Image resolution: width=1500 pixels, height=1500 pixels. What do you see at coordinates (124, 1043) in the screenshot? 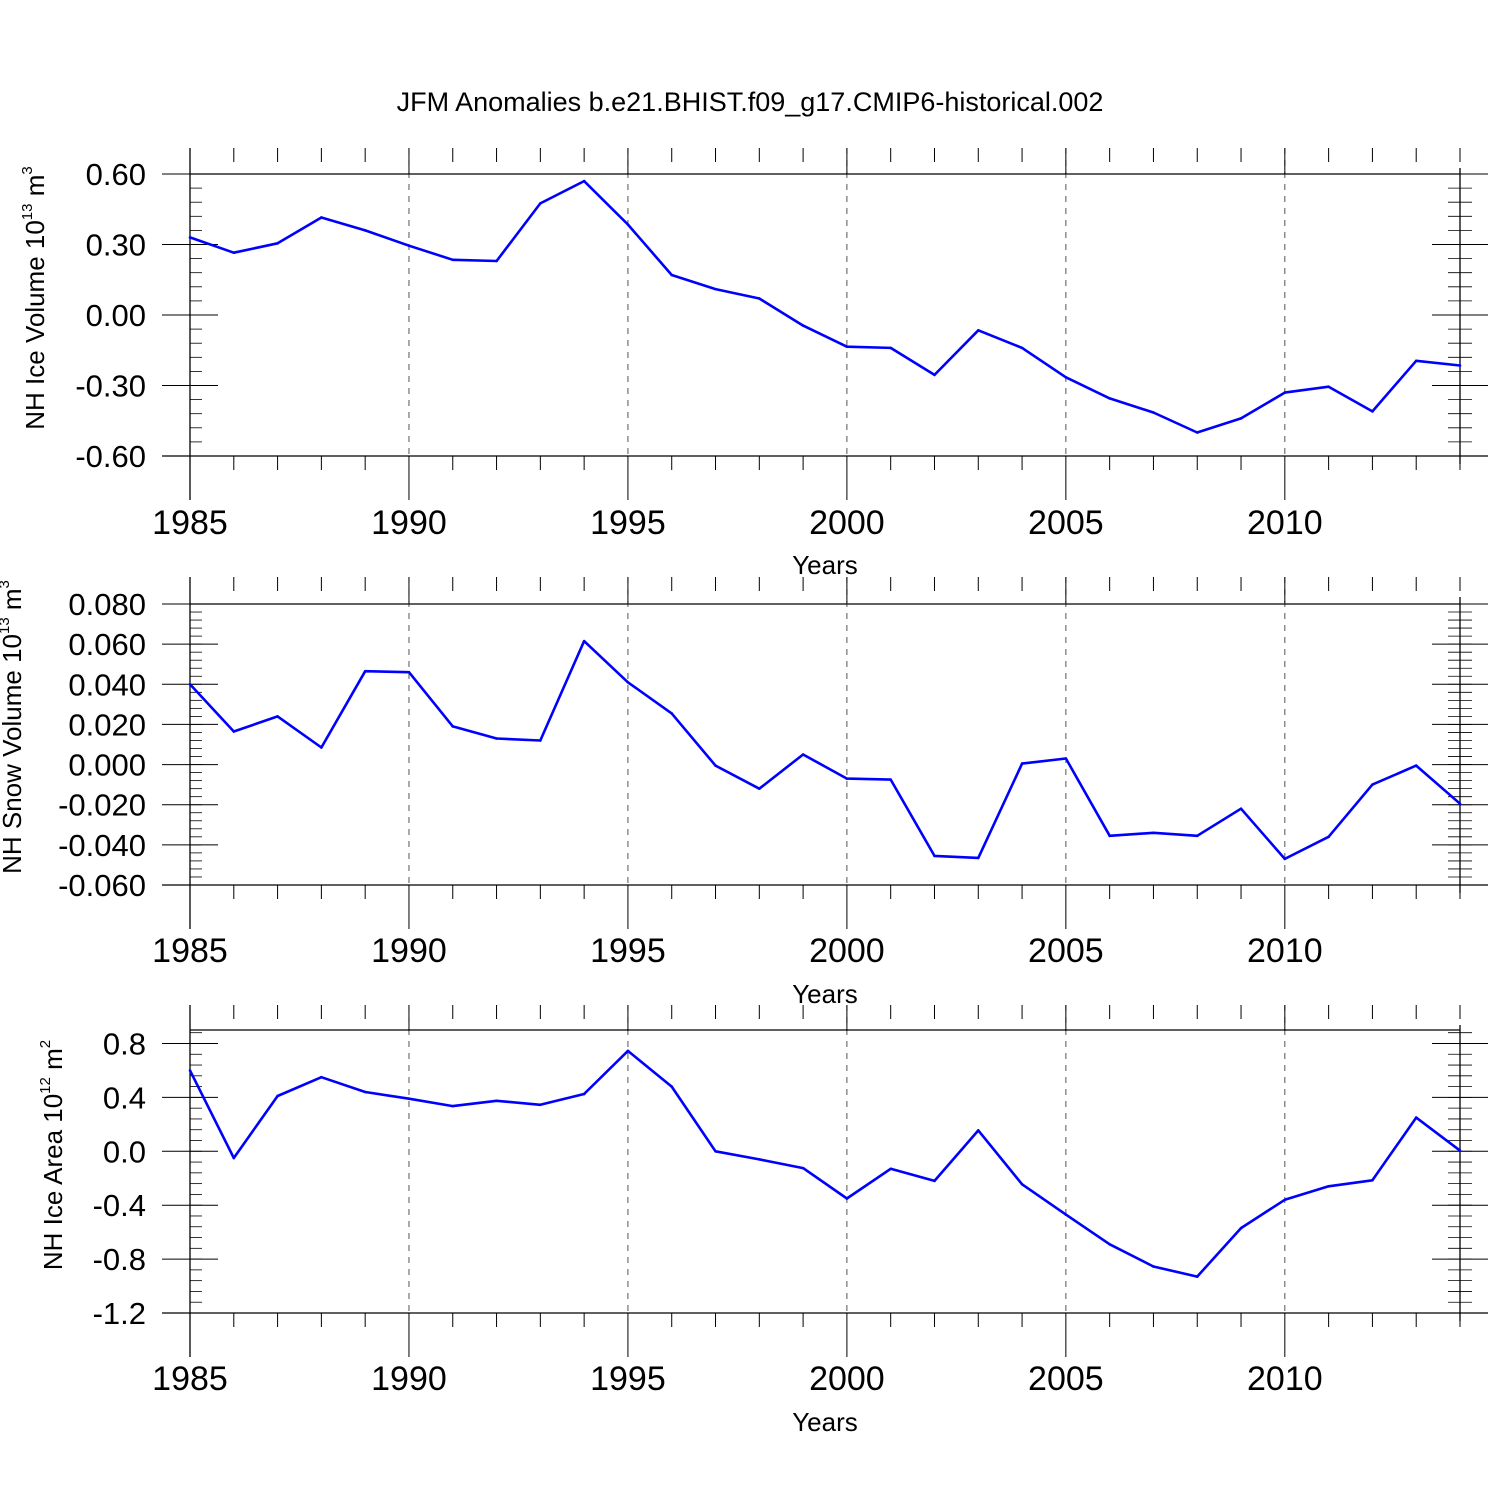
I see `y-tick-label: 0.8` at bounding box center [124, 1043].